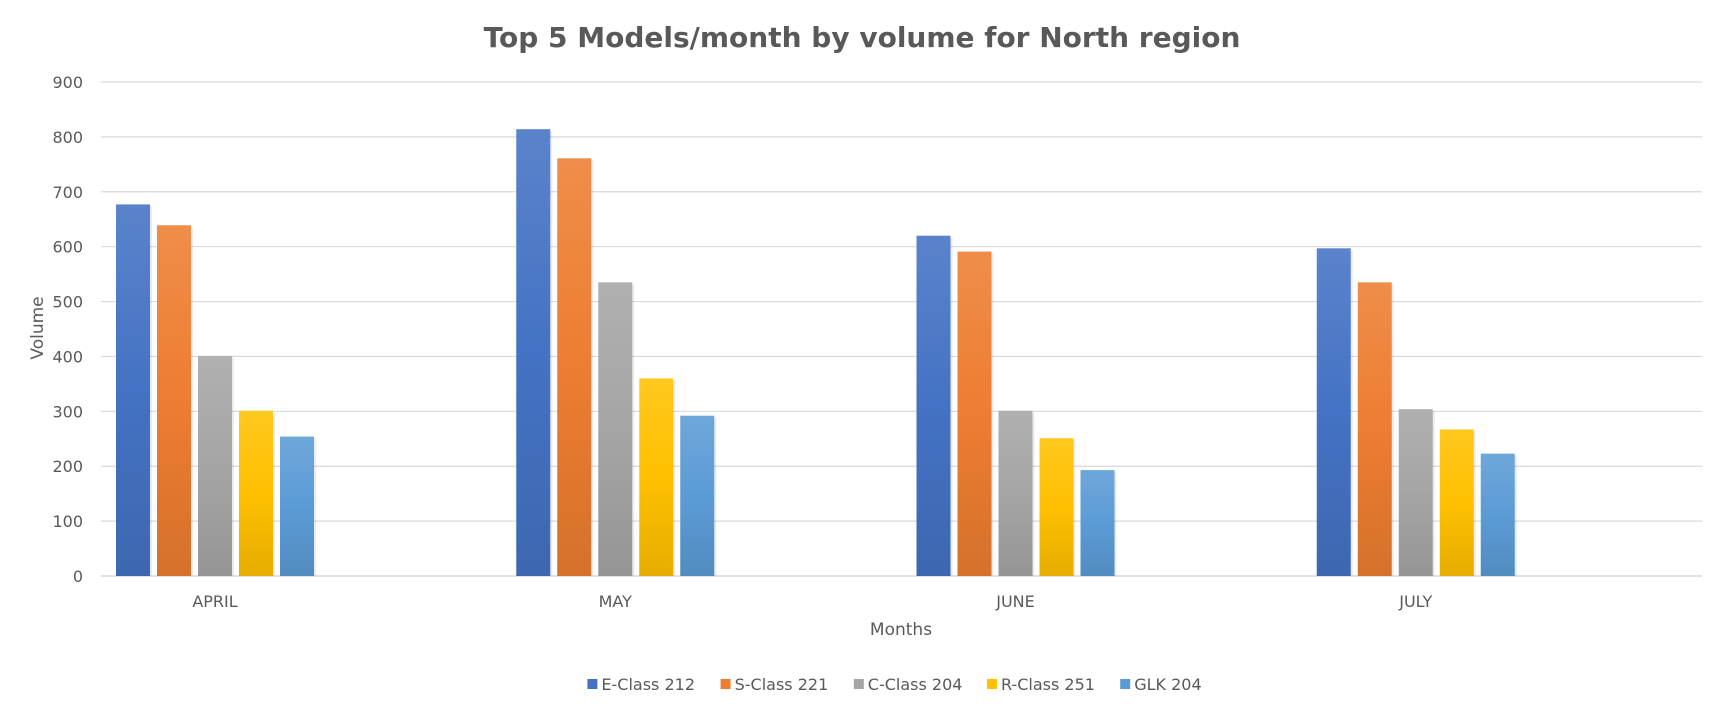  Describe the element at coordinates (974, 413) in the screenshot. I see `bar-s-class-221-june` at that location.